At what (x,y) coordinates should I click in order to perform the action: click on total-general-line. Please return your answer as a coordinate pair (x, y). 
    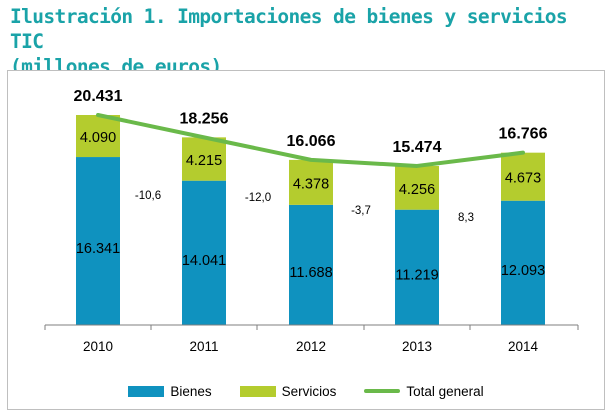
    Looking at the image, I should click on (310, 140).